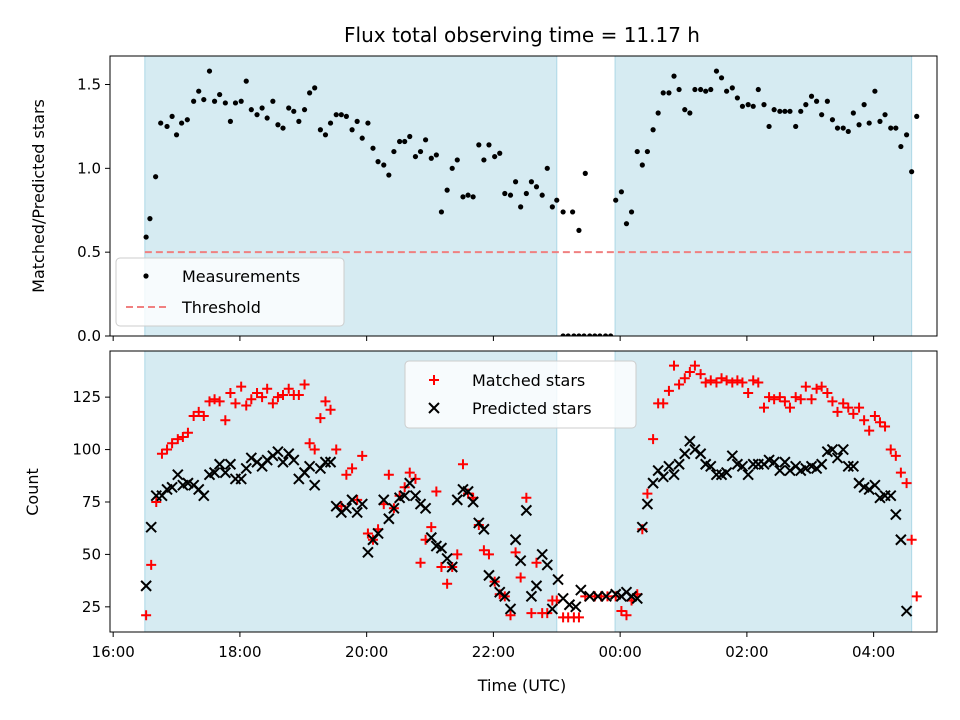 The image size is (960, 720). Describe the element at coordinates (873, 652) in the screenshot. I see `x-tick-label: 04:00` at that location.